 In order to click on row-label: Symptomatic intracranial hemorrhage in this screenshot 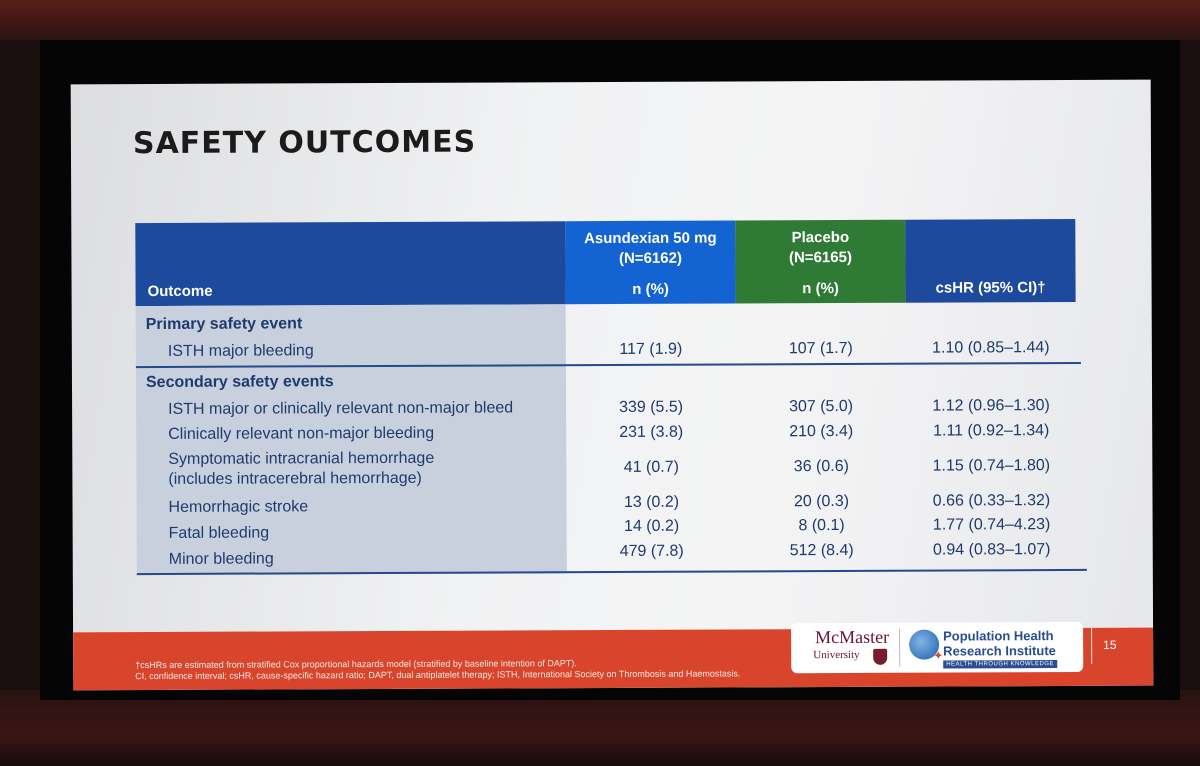, I will do `click(301, 458)`.